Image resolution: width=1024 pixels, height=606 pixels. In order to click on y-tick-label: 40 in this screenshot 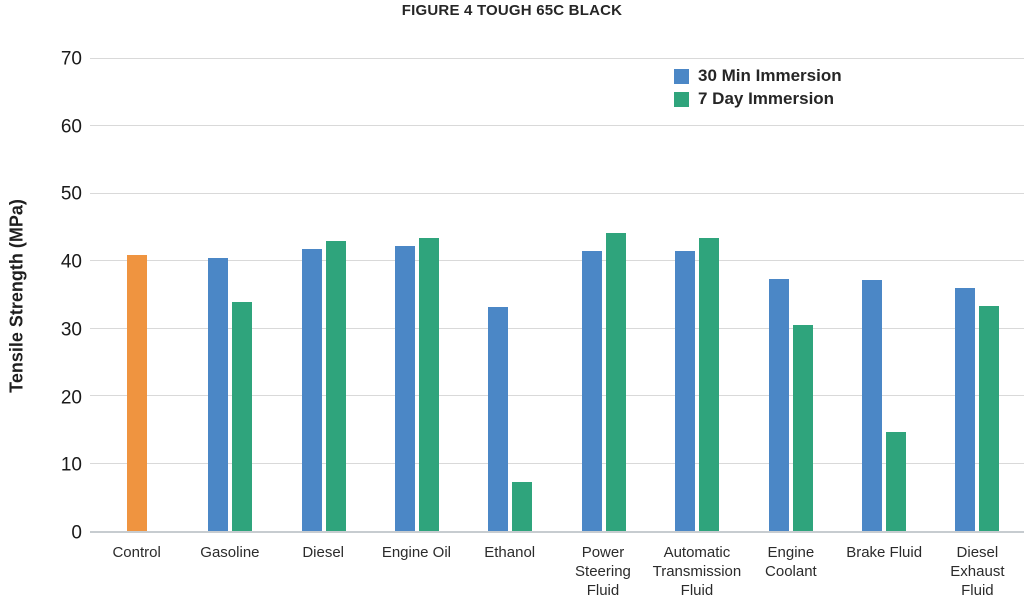, I will do `click(71, 262)`.